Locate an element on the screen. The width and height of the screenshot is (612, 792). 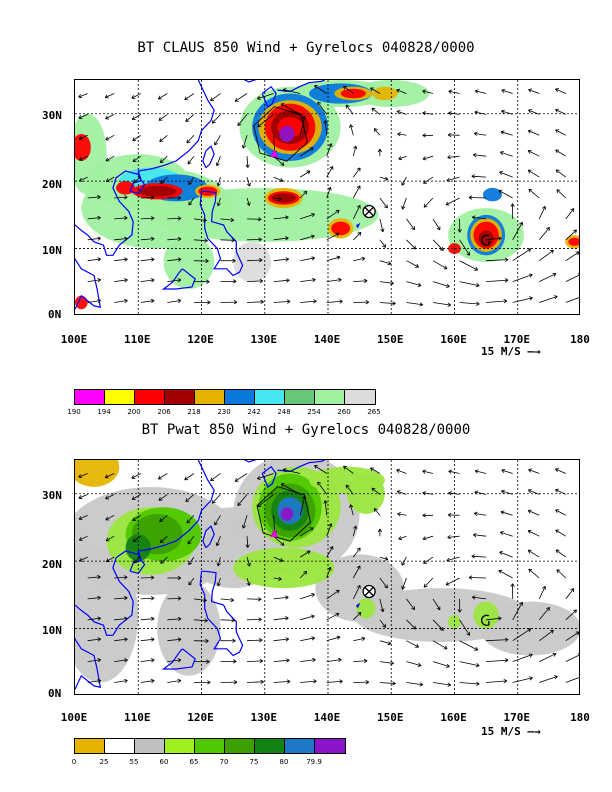
colorbar-tick-label: 242 is located at coordinates (254, 412).